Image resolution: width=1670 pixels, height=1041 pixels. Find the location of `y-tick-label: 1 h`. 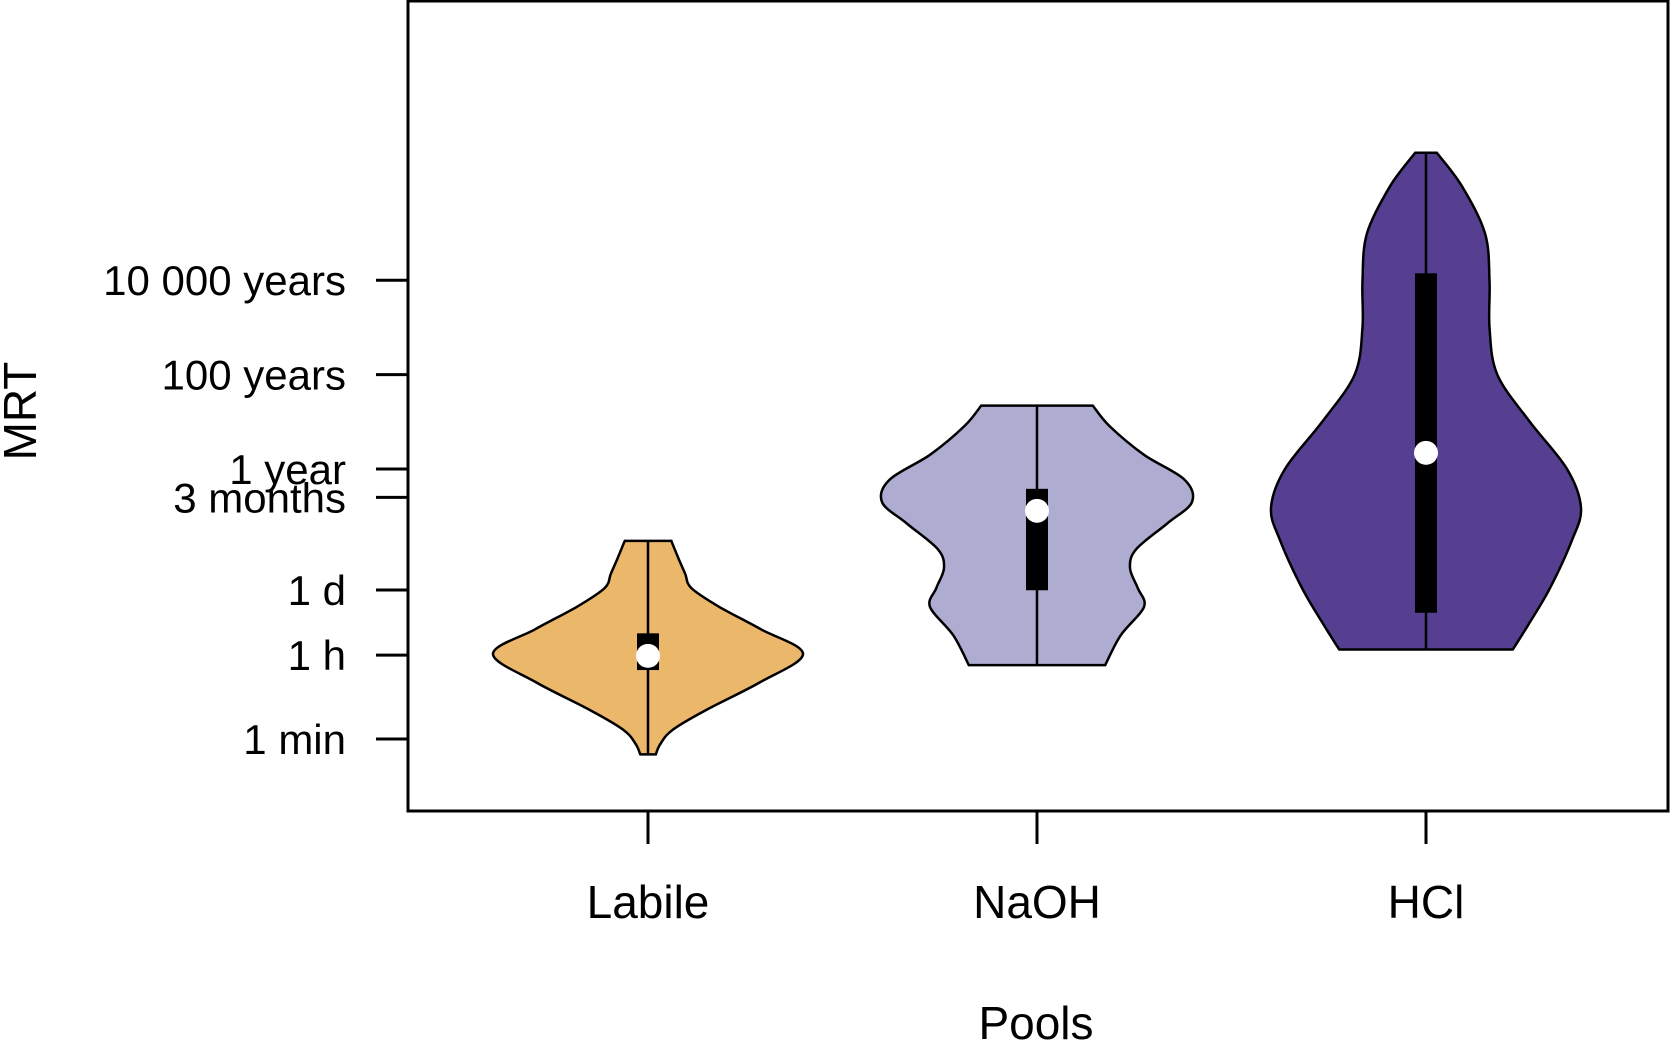

y-tick-label: 1 h is located at coordinates (317, 655).